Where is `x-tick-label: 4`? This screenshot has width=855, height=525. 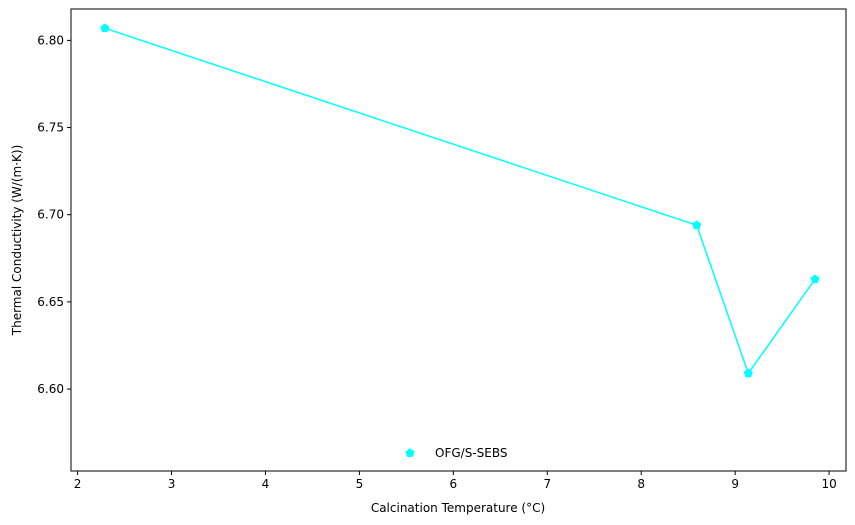
x-tick-label: 4 is located at coordinates (266, 484).